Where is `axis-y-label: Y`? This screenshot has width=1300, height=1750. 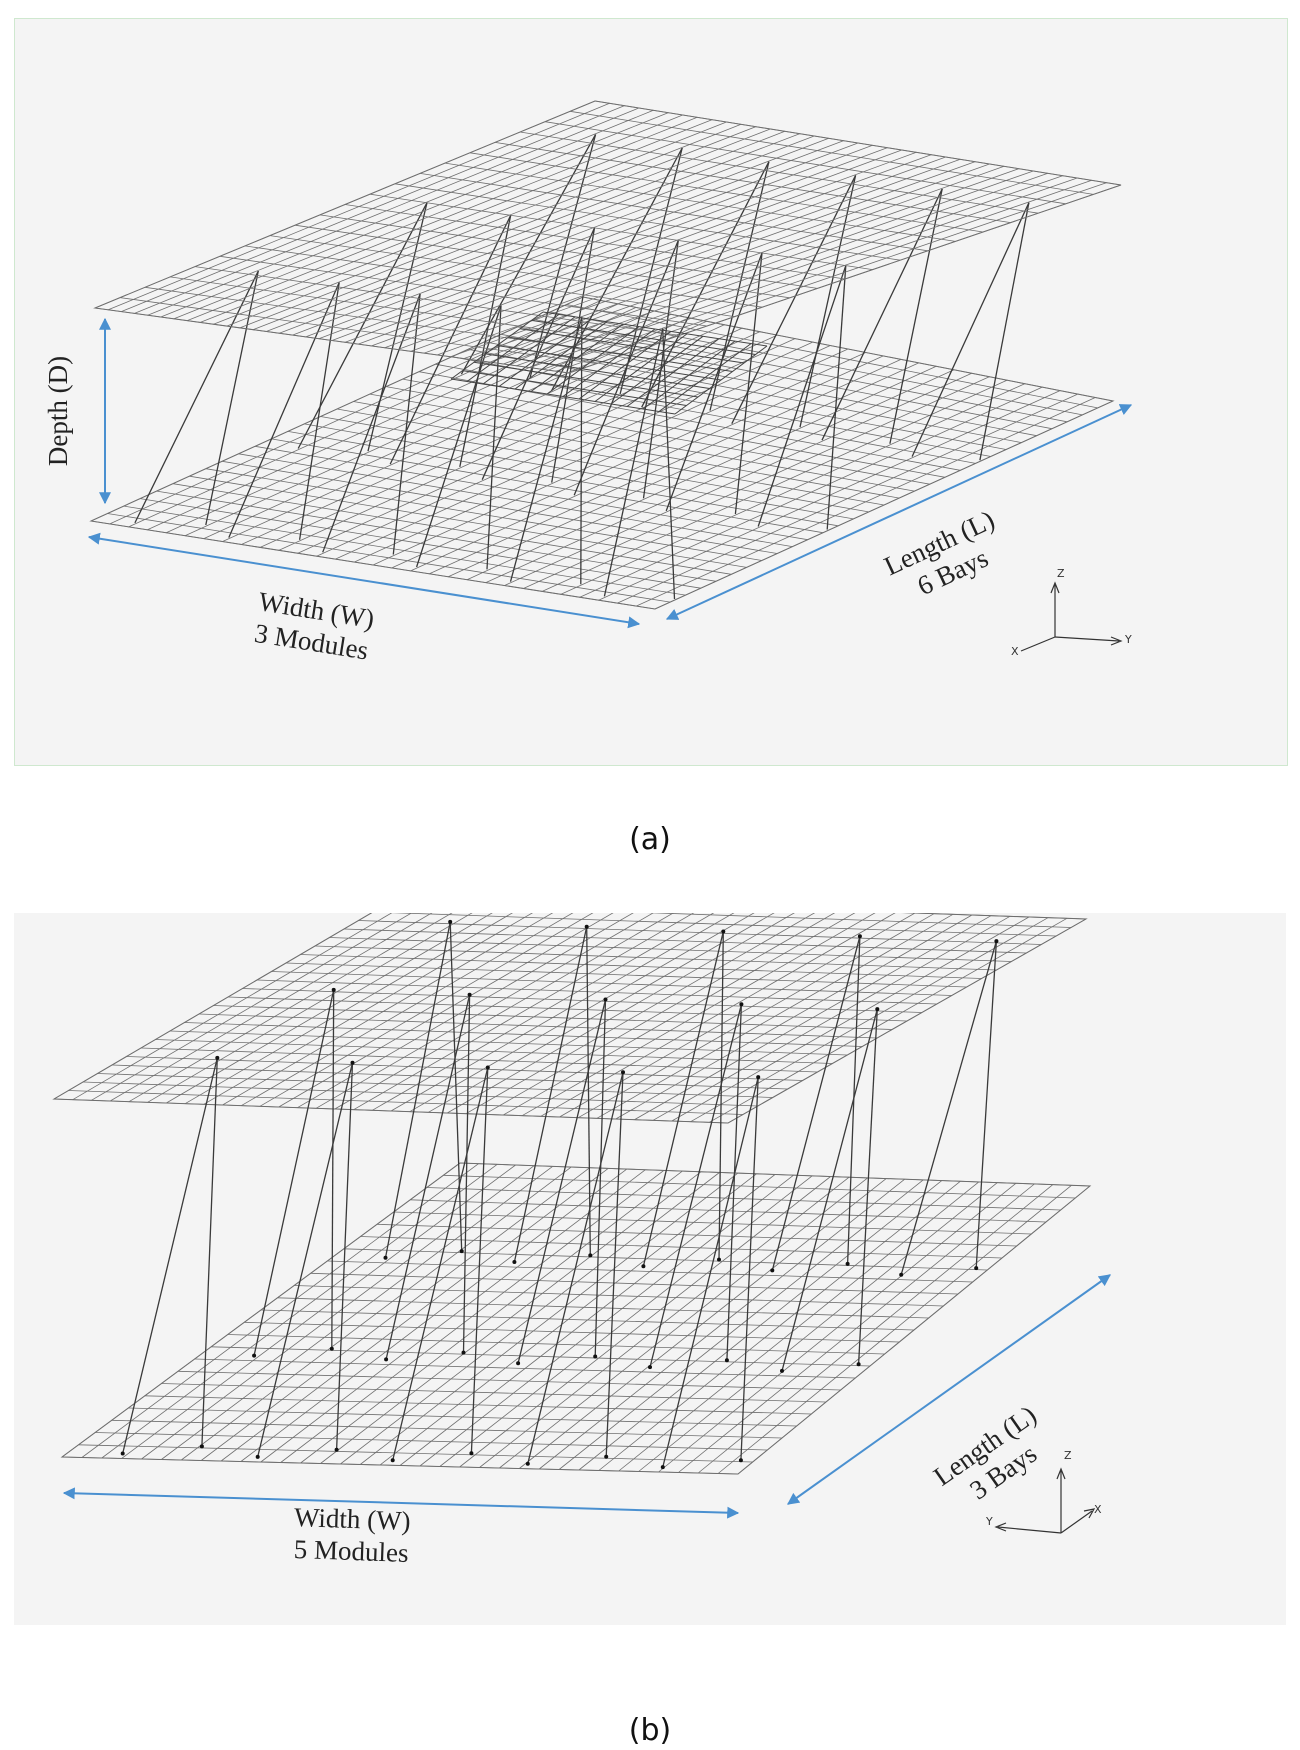 axis-y-label: Y is located at coordinates (989, 1521).